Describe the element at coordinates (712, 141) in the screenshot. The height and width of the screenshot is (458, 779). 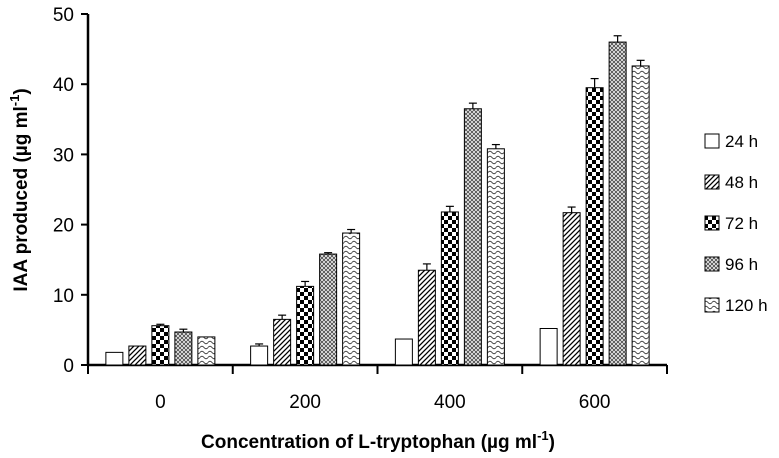
I see `legend-swatch-24h` at that location.